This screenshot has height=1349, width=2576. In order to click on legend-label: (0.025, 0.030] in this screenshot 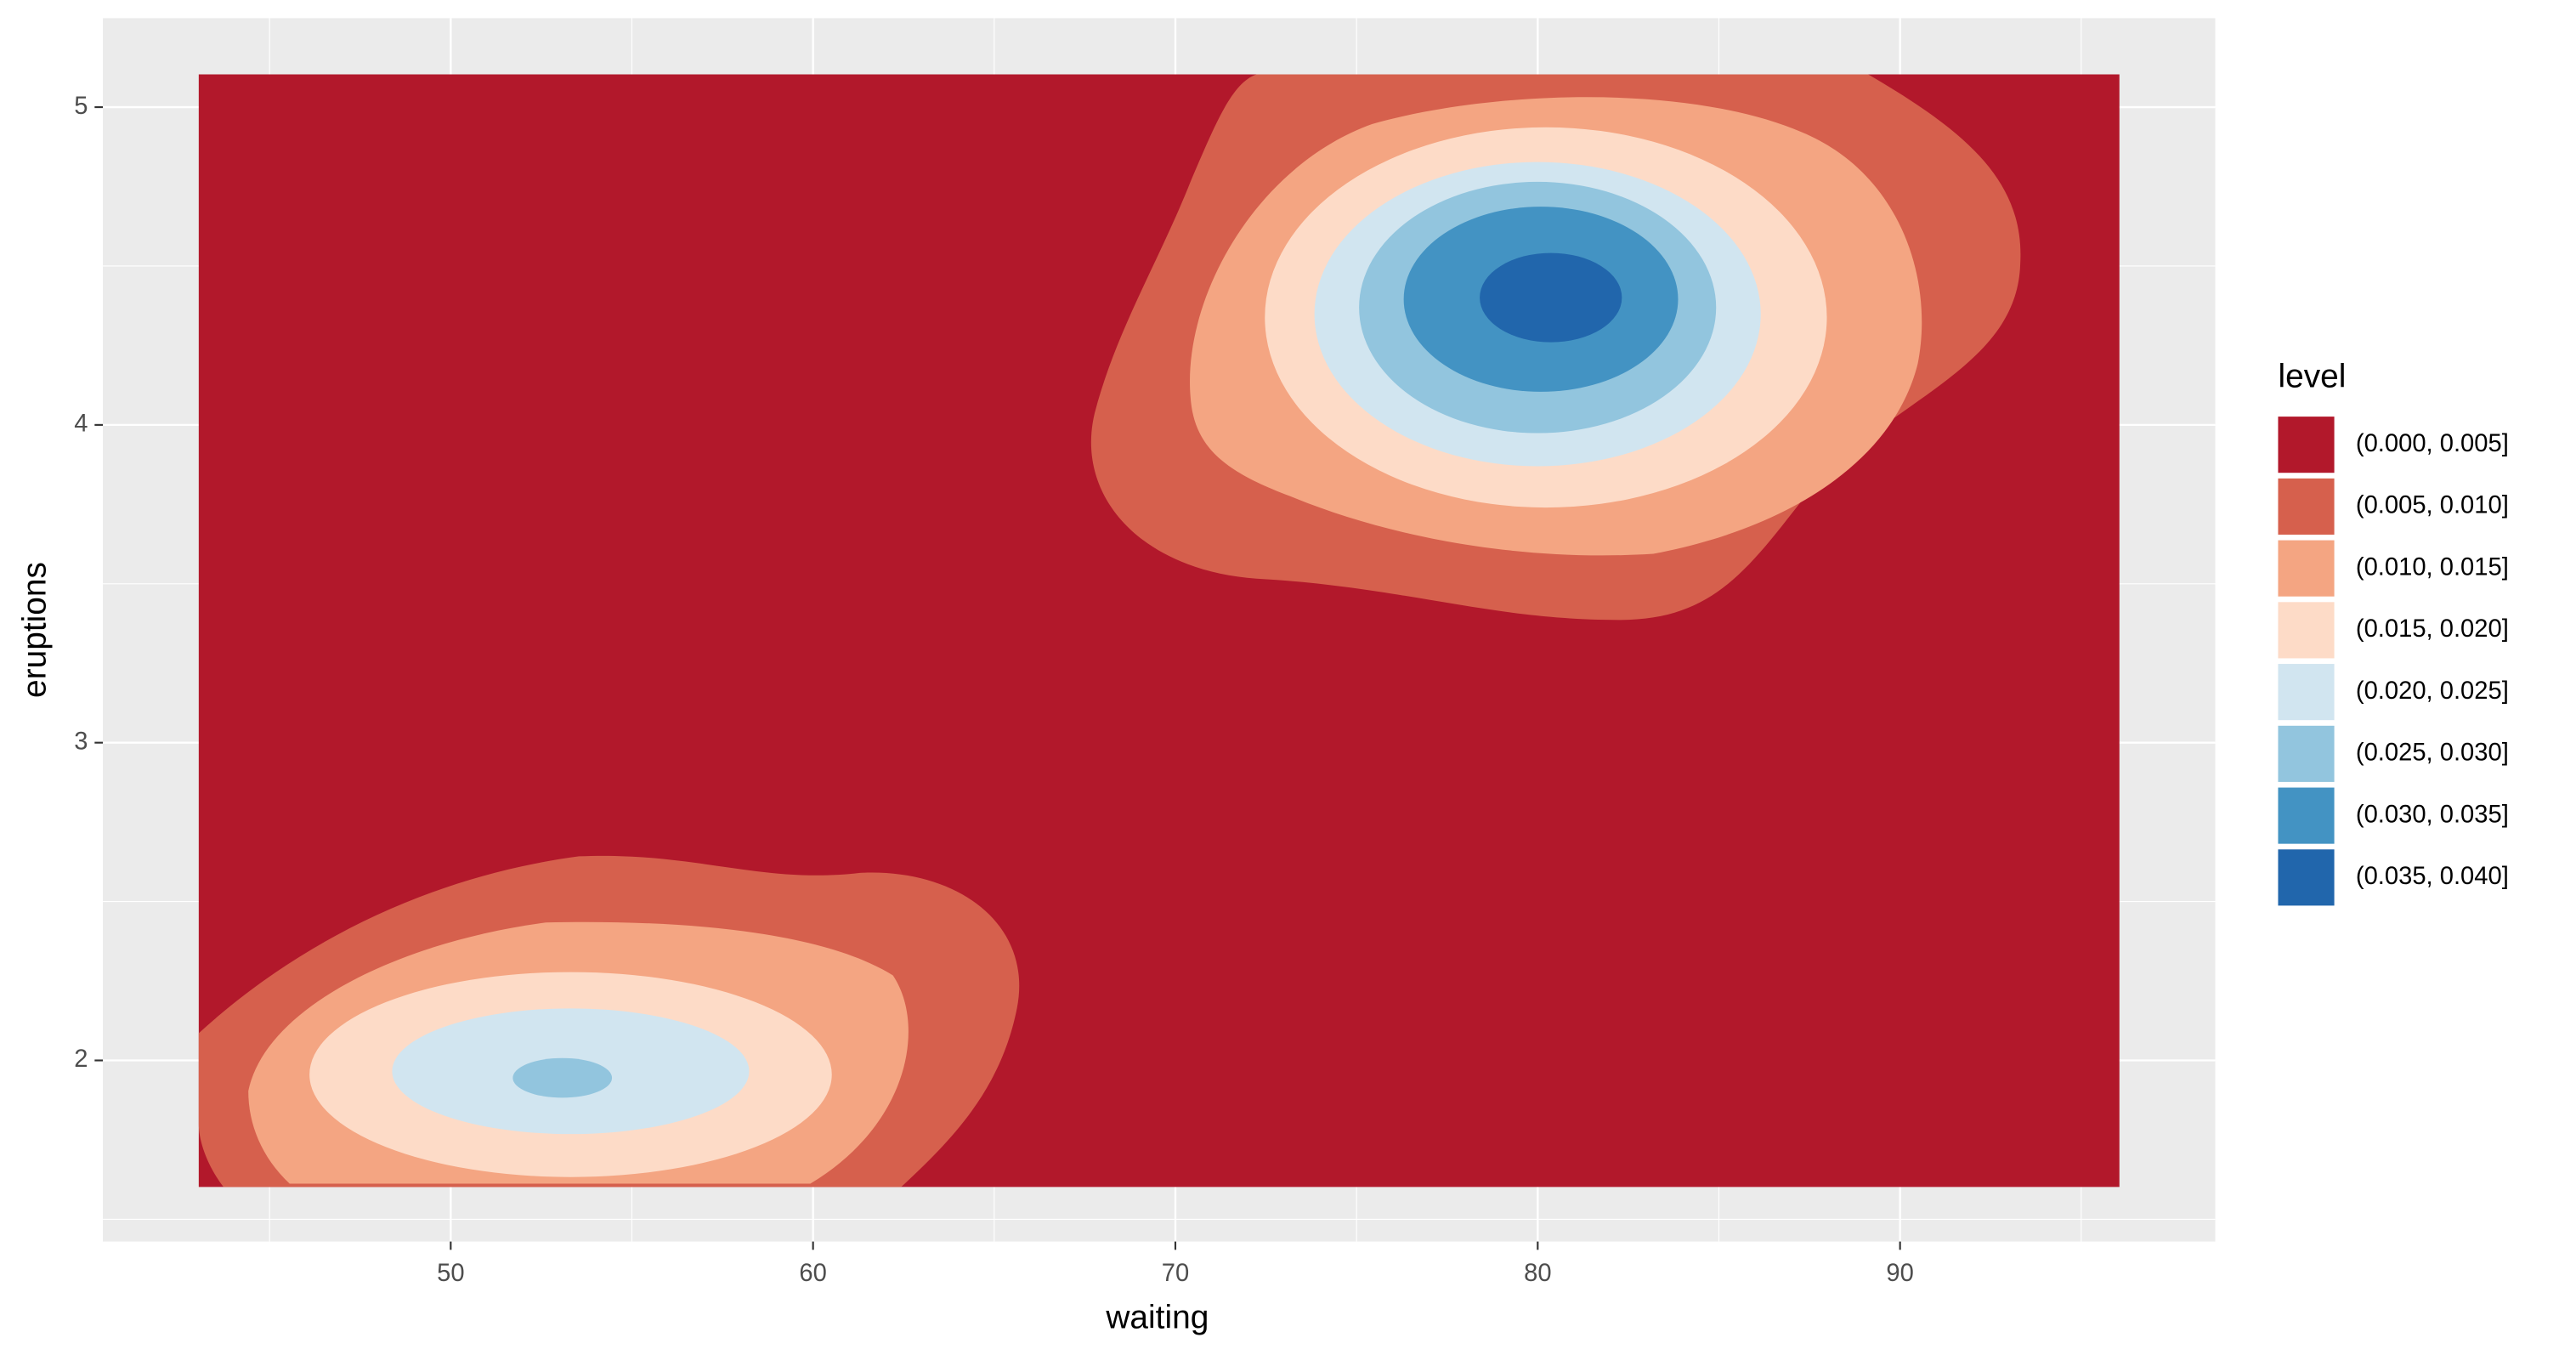, I will do `click(2432, 753)`.